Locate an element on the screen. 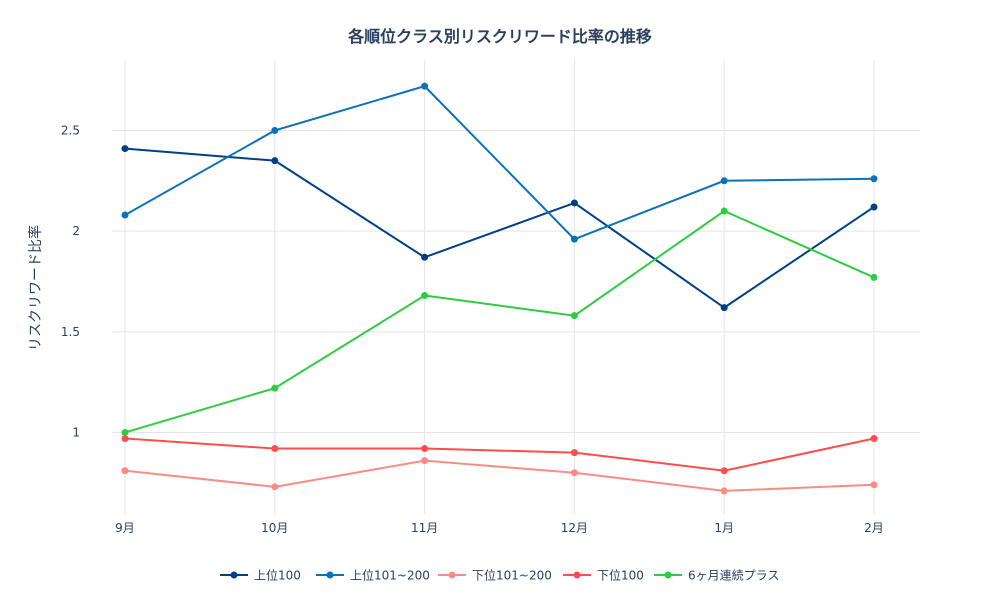 The image size is (1000, 604). x-tick-label: 9月 is located at coordinates (125, 528).